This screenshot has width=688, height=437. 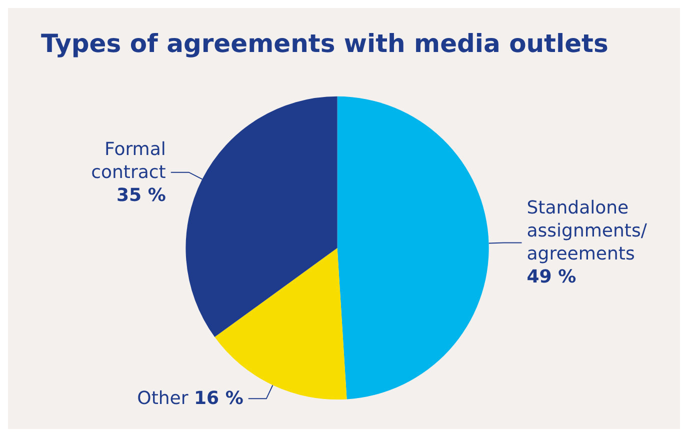 What do you see at coordinates (551, 277) in the screenshot?
I see `data-label: 49 %` at bounding box center [551, 277].